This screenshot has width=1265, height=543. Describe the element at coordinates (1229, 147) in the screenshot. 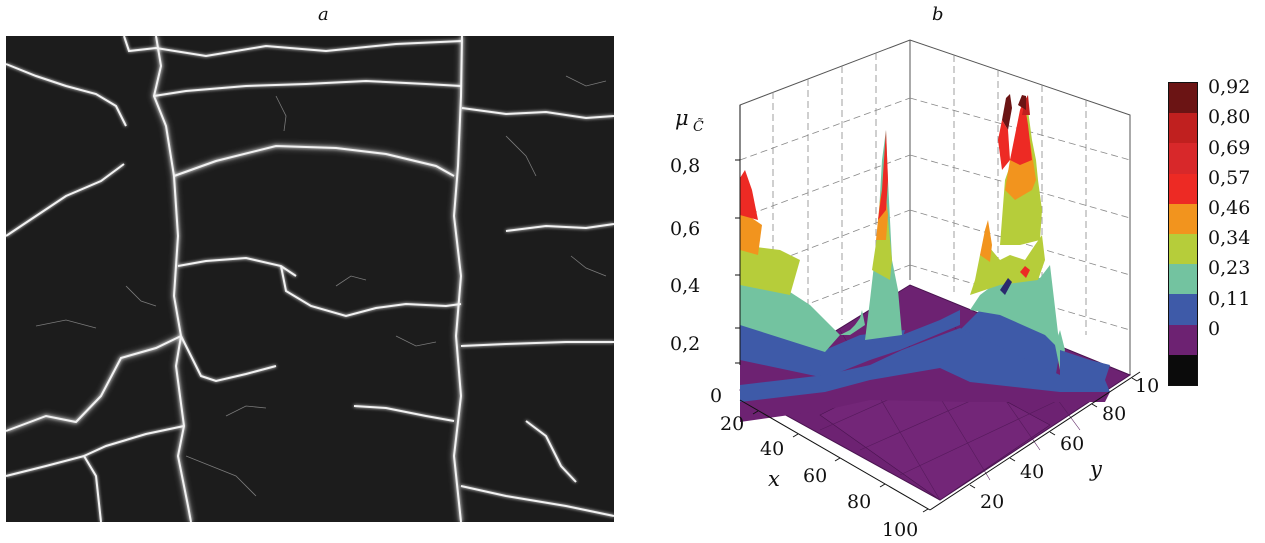

I see `colorbar-level-label: 0,69` at that location.